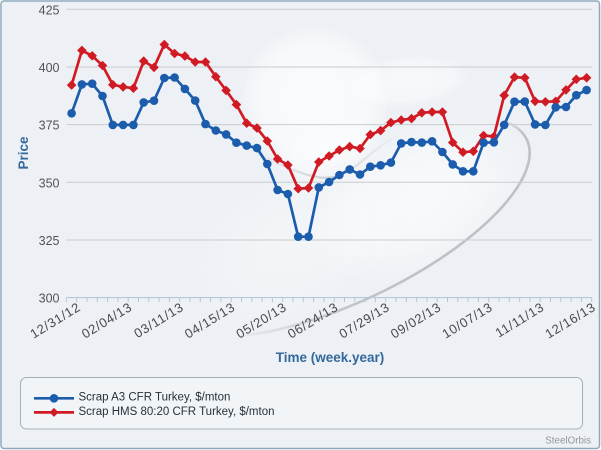  What do you see at coordinates (49, 183) in the screenshot?
I see `svg-text: 350` at bounding box center [49, 183].